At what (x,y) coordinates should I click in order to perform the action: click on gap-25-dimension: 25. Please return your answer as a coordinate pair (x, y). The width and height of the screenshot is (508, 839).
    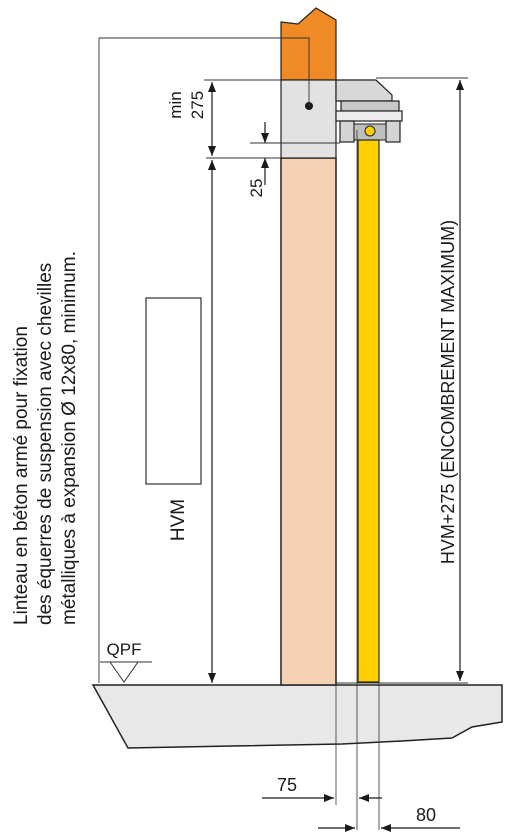
    Looking at the image, I should click on (293, 159).